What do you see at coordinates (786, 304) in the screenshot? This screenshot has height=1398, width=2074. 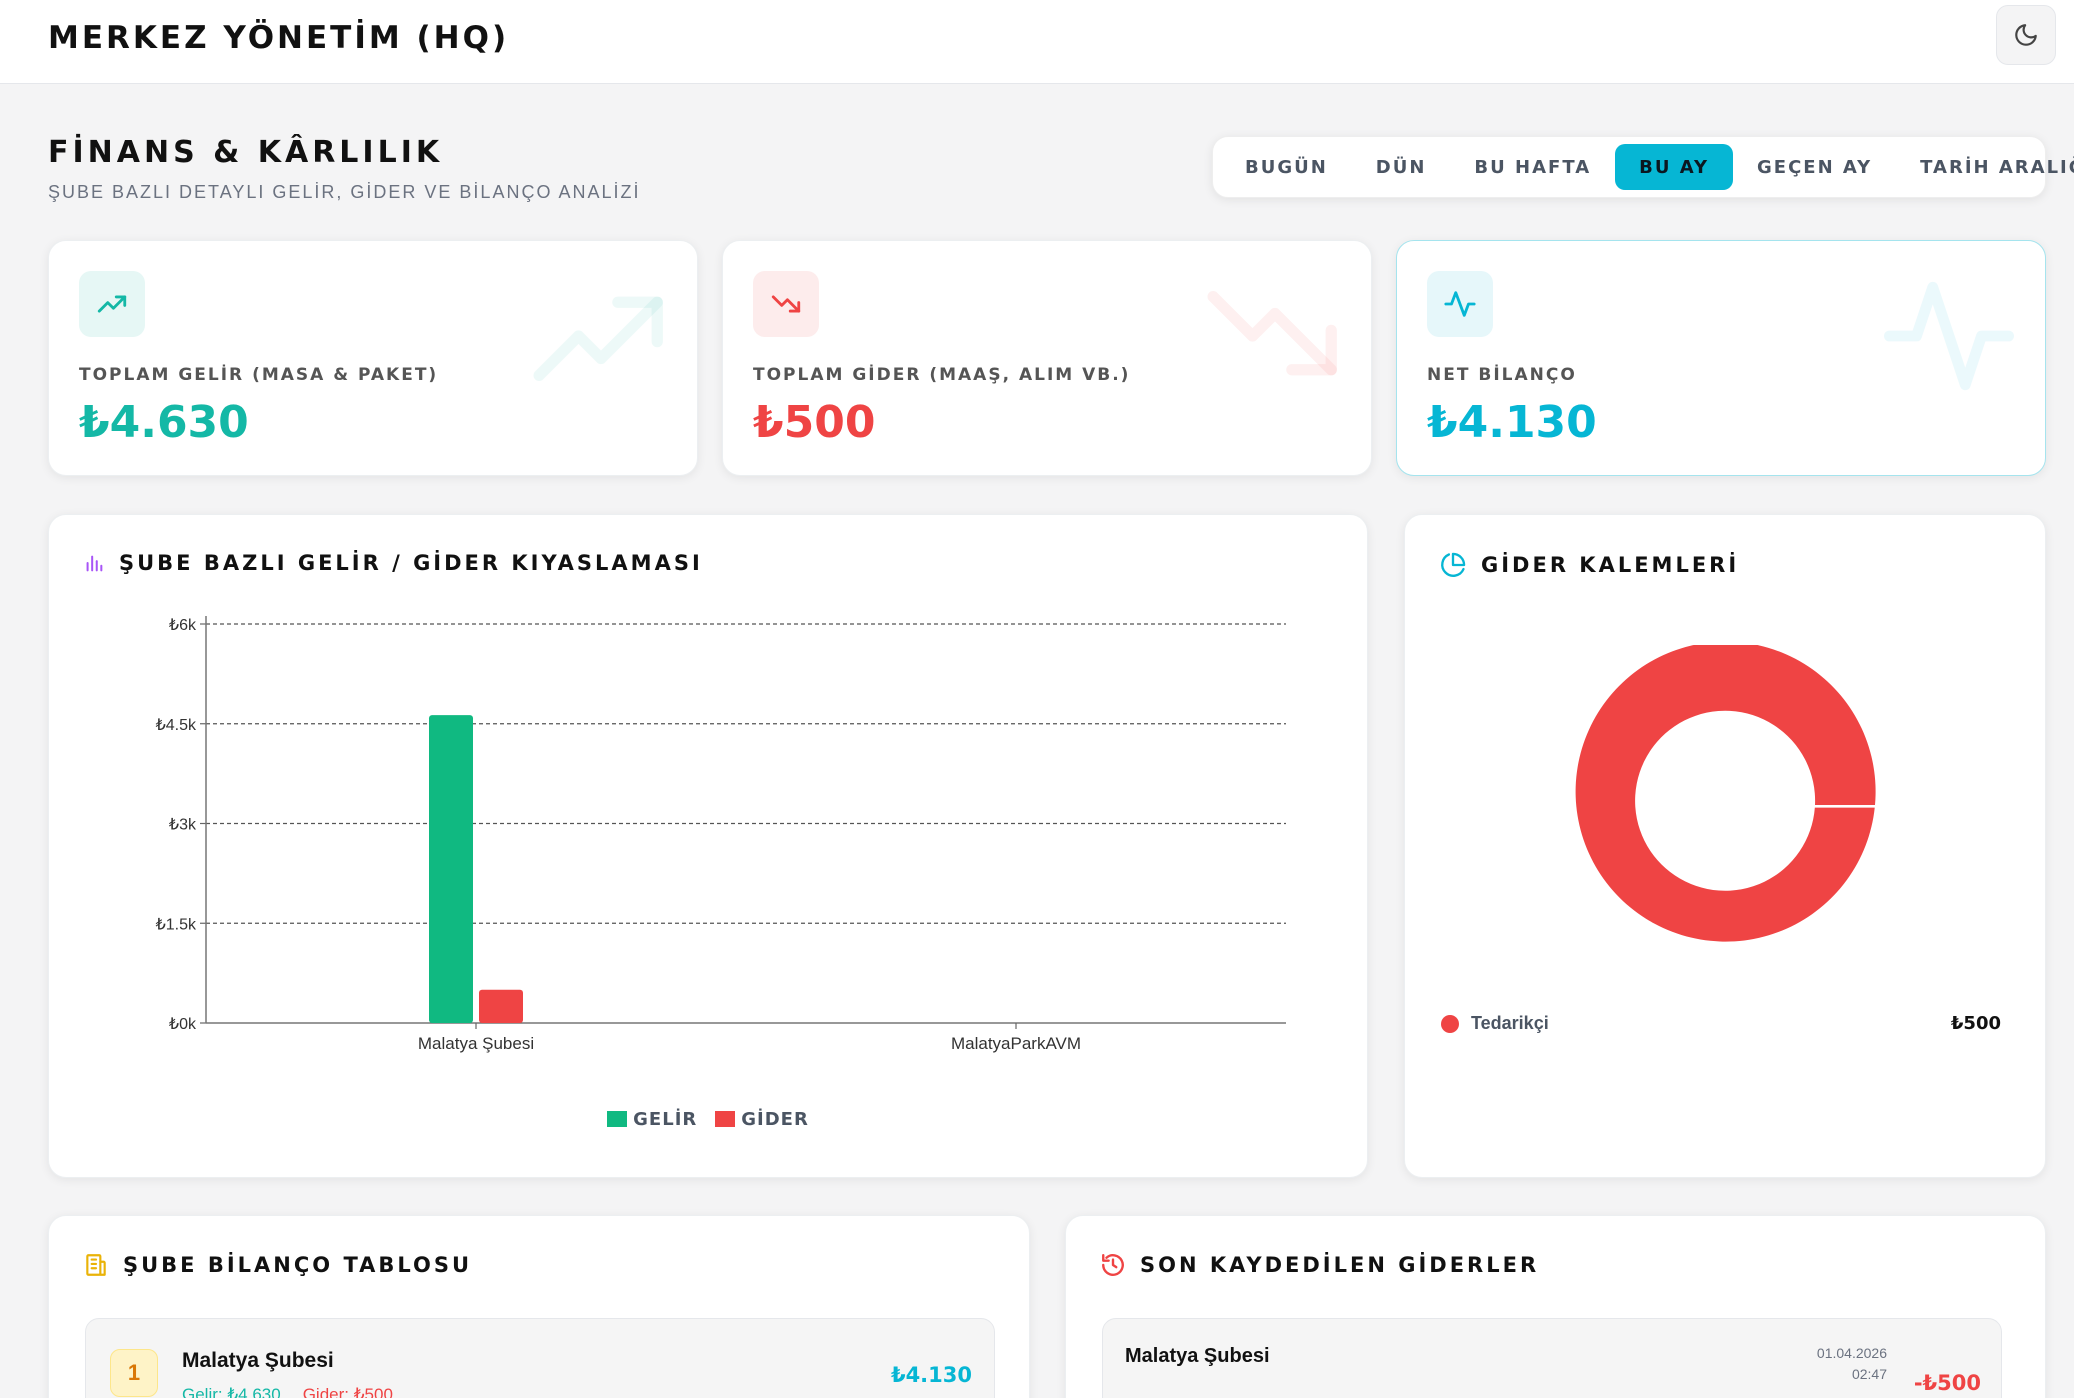 I see `trending-down-icon` at bounding box center [786, 304].